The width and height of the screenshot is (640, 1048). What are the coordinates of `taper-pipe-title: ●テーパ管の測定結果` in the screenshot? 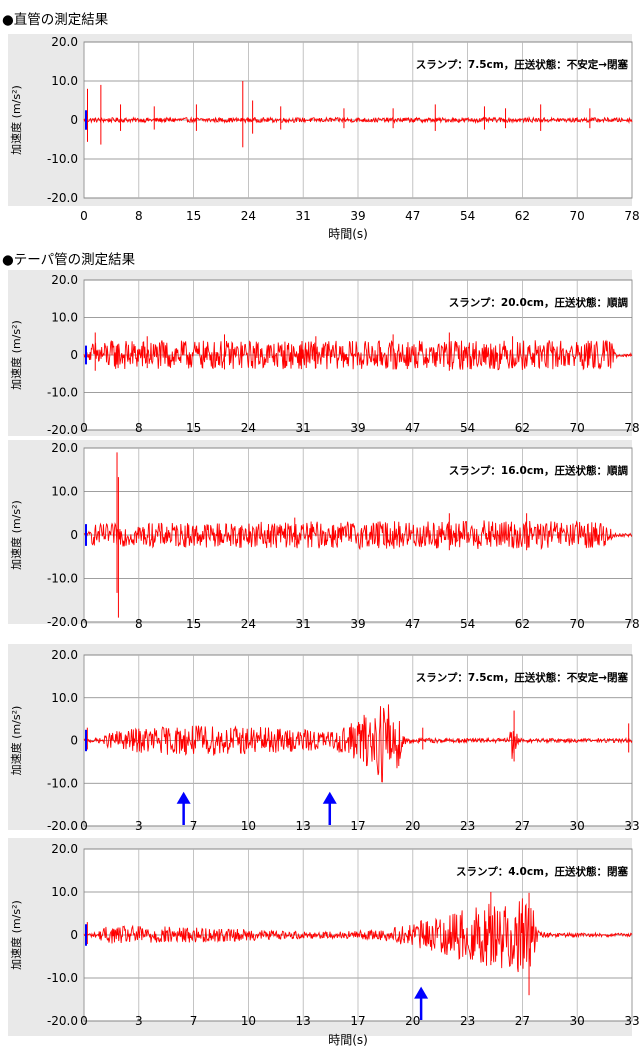 It's located at (69, 260).